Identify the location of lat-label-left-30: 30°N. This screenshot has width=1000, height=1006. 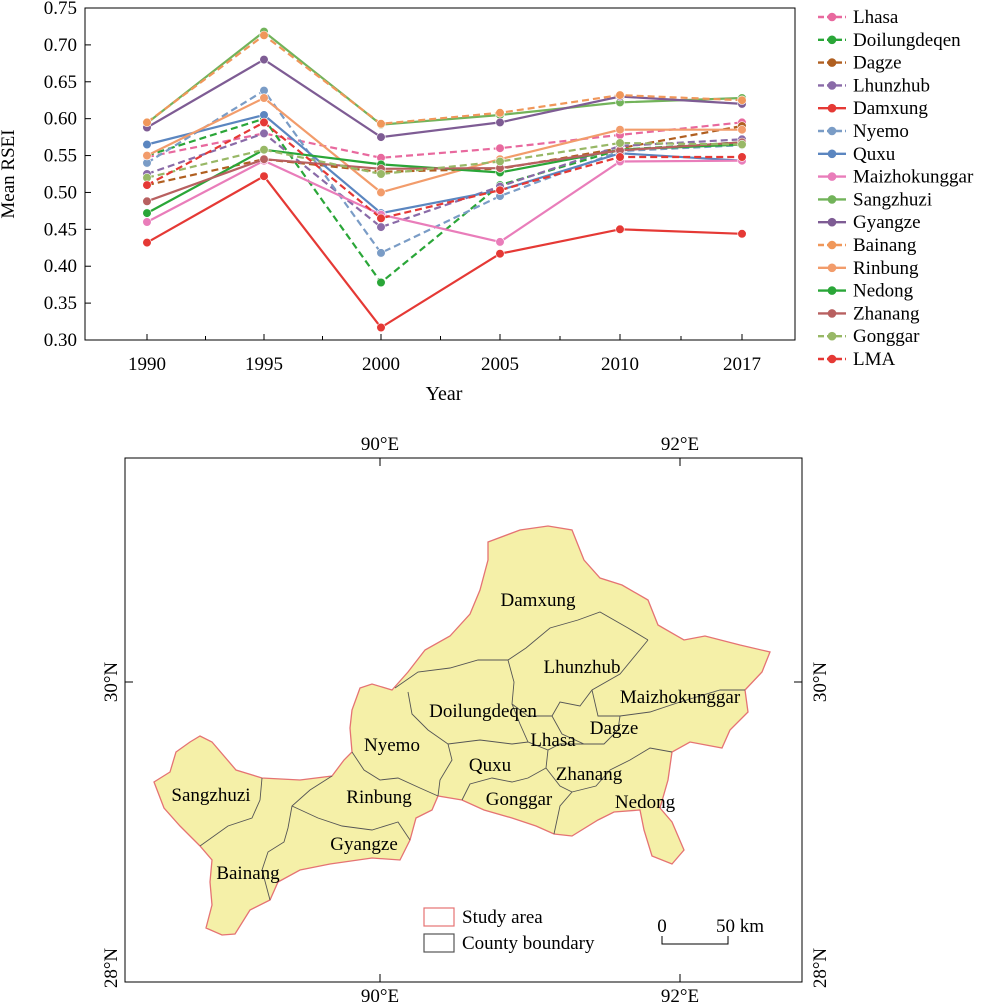
(111, 682).